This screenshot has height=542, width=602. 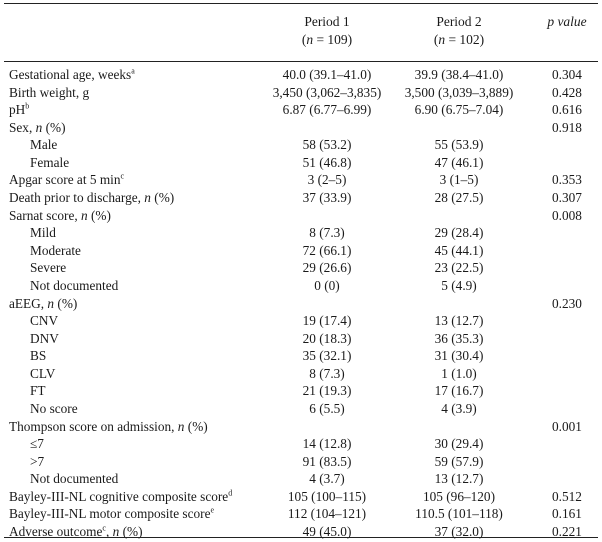 What do you see at coordinates (459, 233) in the screenshot?
I see `period2-value: 29 (28.4)` at bounding box center [459, 233].